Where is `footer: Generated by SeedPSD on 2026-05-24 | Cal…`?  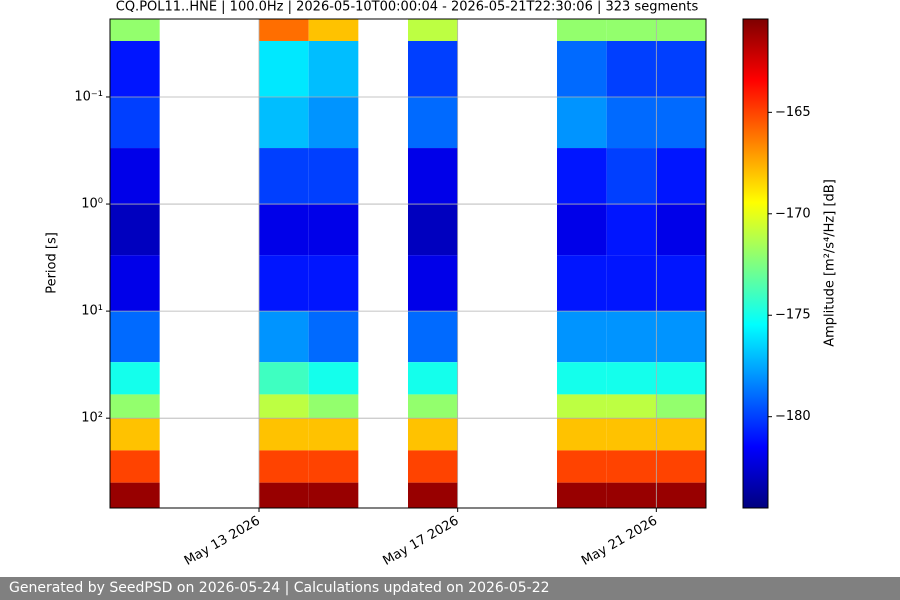
footer: Generated by SeedPSD on 2026-05-24 | Cal… is located at coordinates (450, 588).